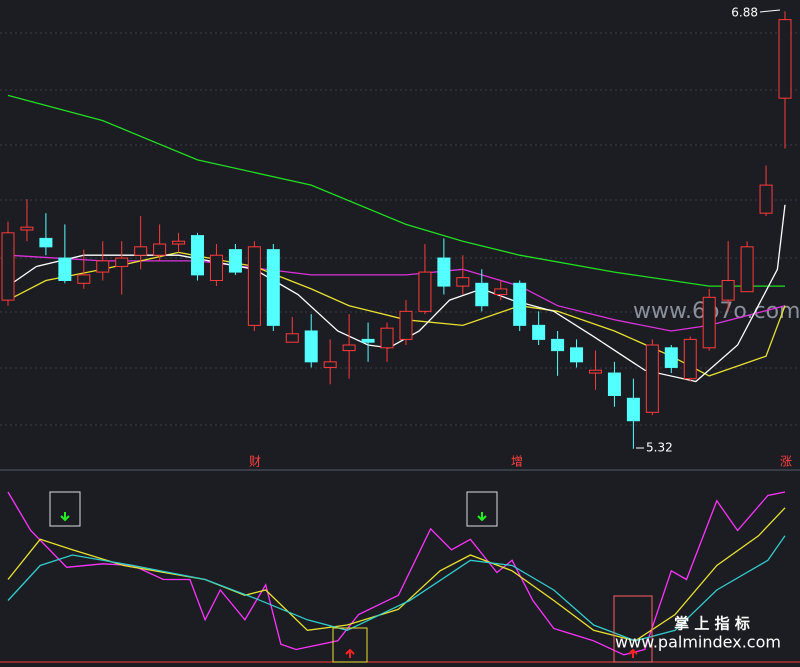  I want to click on watermark: www.6o7o.com, so click(716, 311).